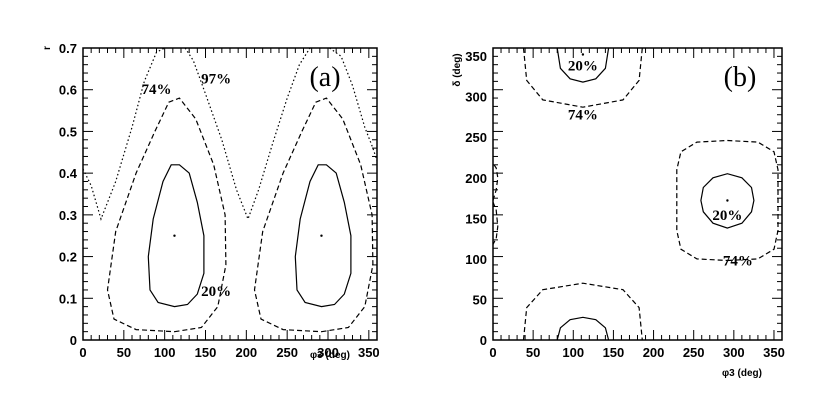 This screenshot has width=830, height=419. Describe the element at coordinates (476, 137) in the screenshot. I see `y-tick-label: 250` at that location.